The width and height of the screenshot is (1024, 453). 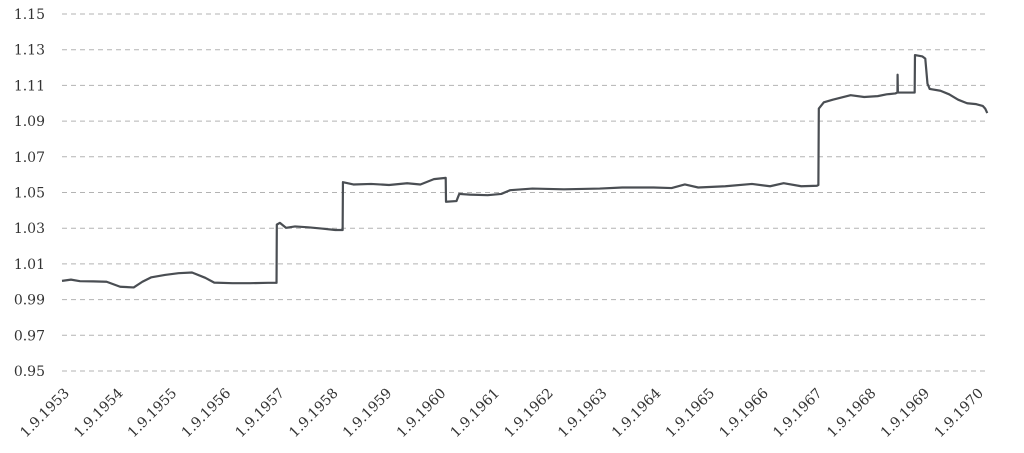 I want to click on x-tick-label: 1.9.1953, so click(x=44, y=413).